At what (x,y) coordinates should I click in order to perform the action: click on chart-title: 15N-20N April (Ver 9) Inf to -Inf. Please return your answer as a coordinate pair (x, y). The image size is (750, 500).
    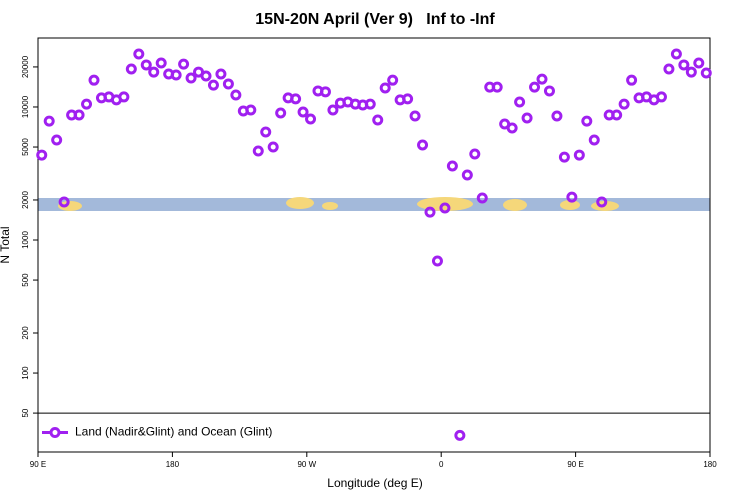
    Looking at the image, I should click on (375, 19).